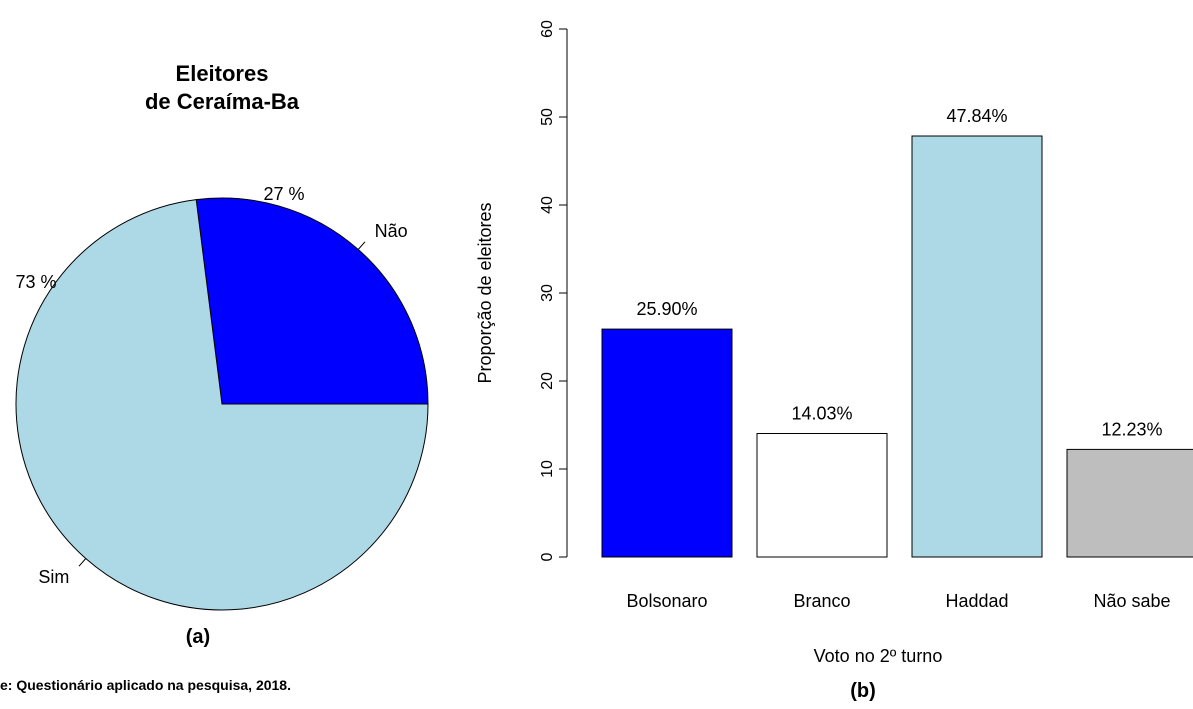 This screenshot has height=709, width=1193. I want to click on bar-bolsonaro, so click(667, 443).